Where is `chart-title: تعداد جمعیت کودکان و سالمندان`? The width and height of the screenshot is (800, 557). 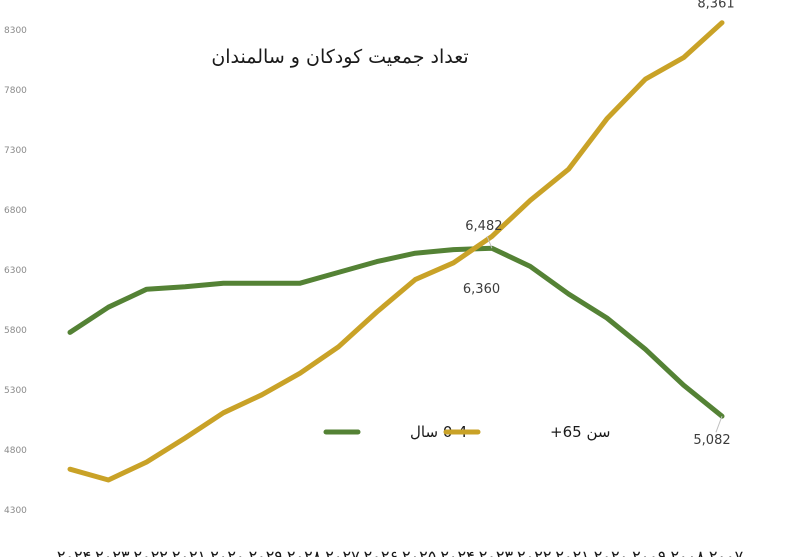
chart-title: تعداد جمعیت کودکان و سالمندان is located at coordinates (340, 57).